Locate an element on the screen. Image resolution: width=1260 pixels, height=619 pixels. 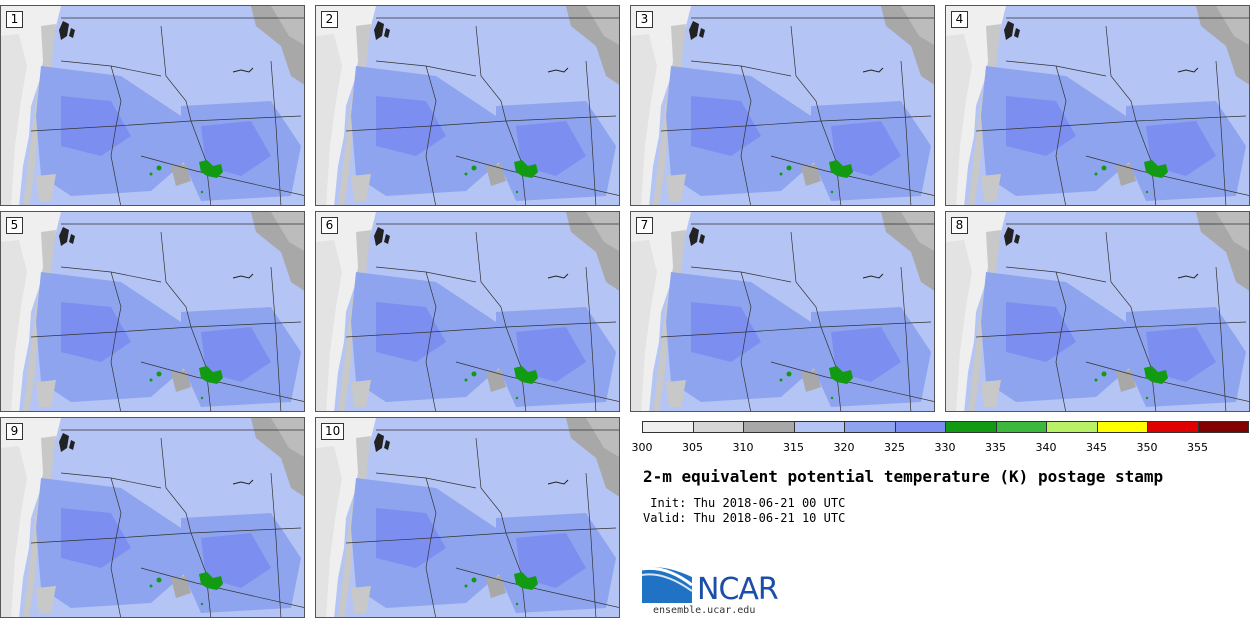
stamp-panel-3: 3 is located at coordinates (782, 105).